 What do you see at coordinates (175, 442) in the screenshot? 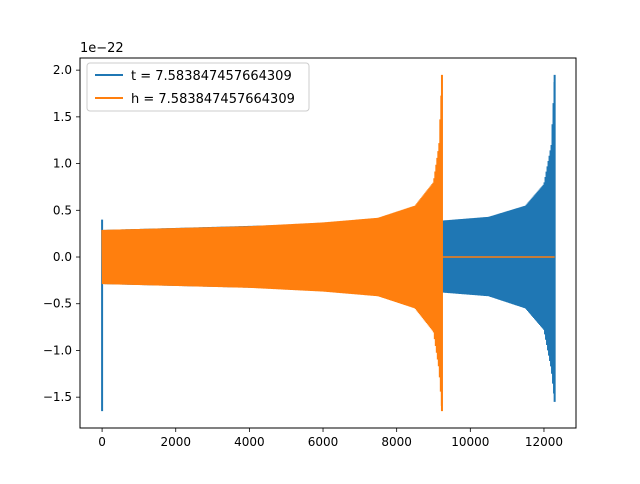
I see `x-tick-label: 2000` at bounding box center [175, 442].